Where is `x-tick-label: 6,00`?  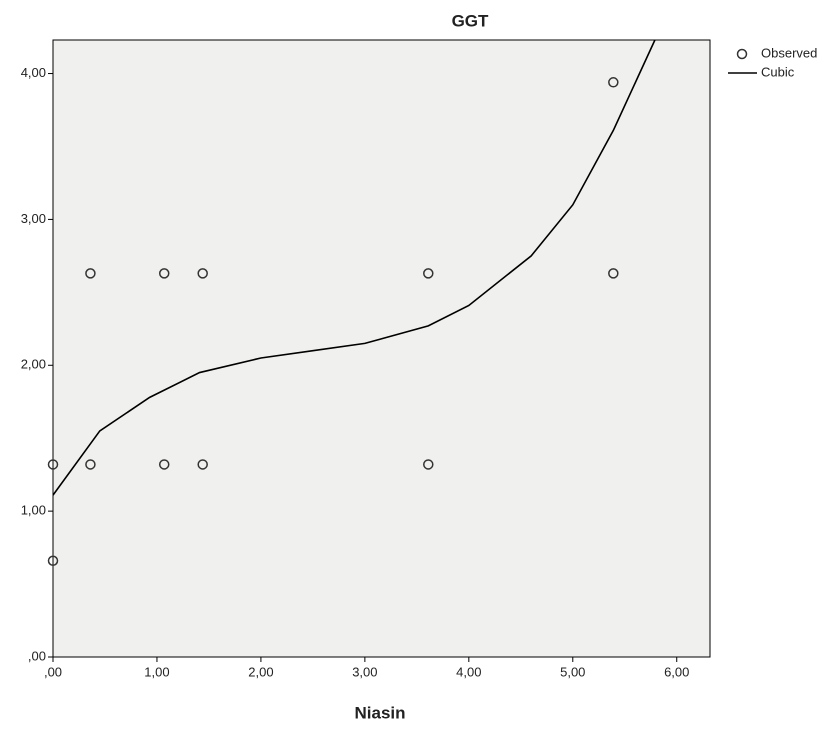 x-tick-label: 6,00 is located at coordinates (676, 671).